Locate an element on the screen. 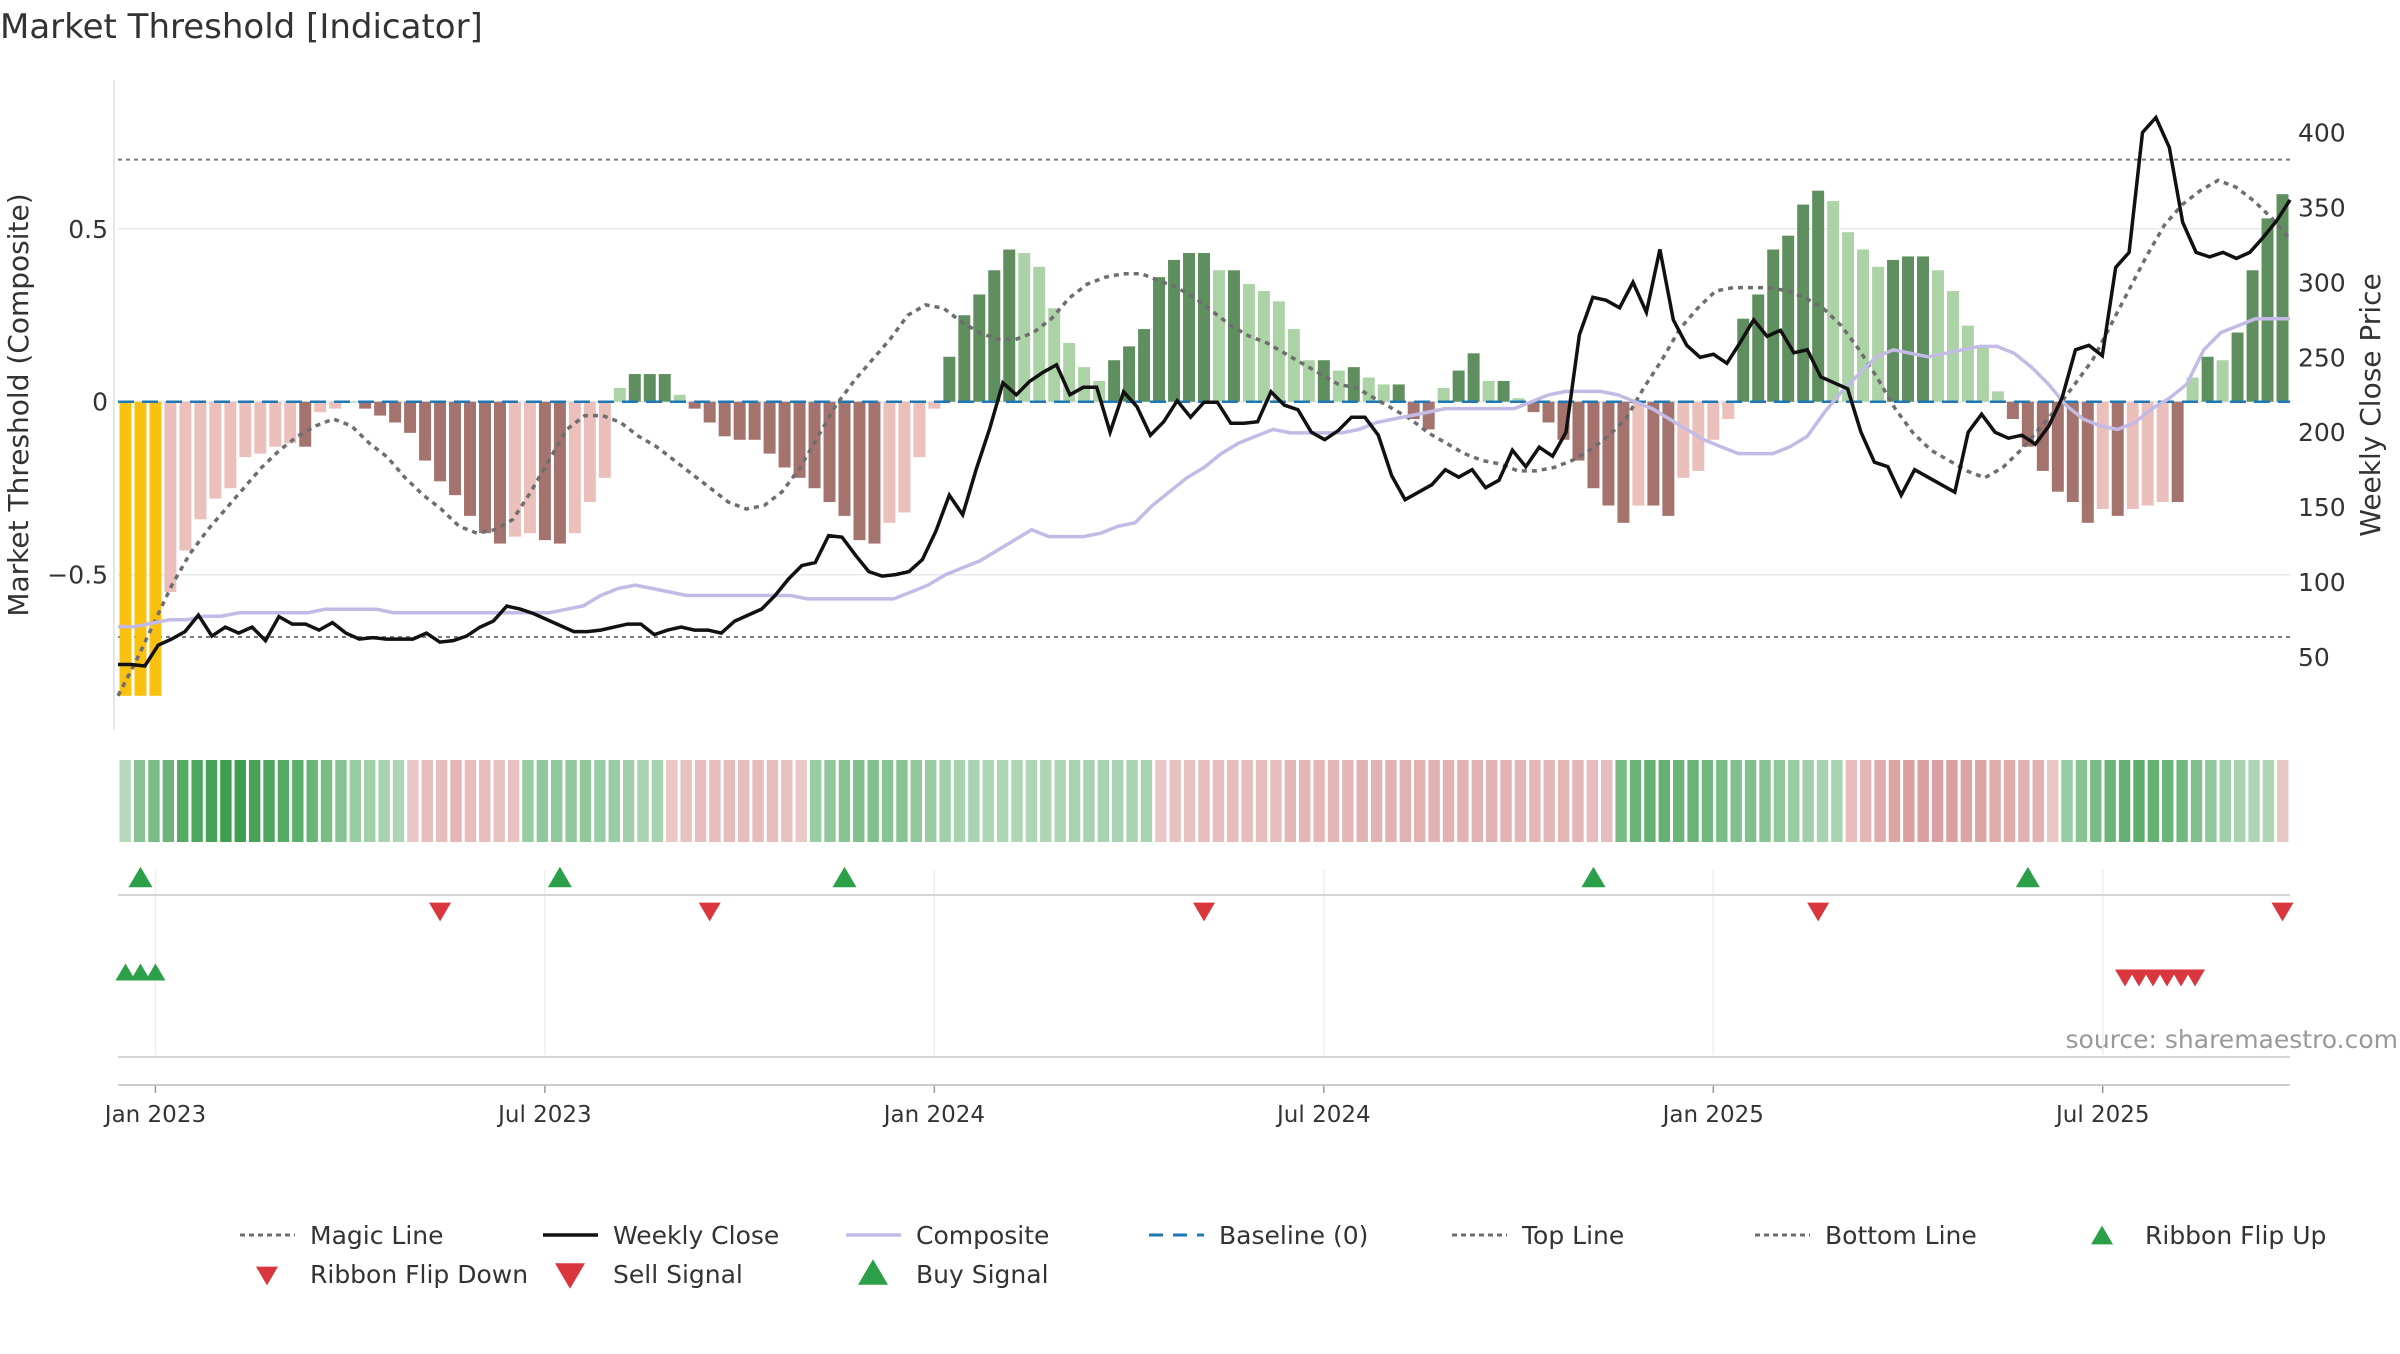 The width and height of the screenshot is (2400, 1354). legend-label: Ribbon Flip Up is located at coordinates (2235, 1235).